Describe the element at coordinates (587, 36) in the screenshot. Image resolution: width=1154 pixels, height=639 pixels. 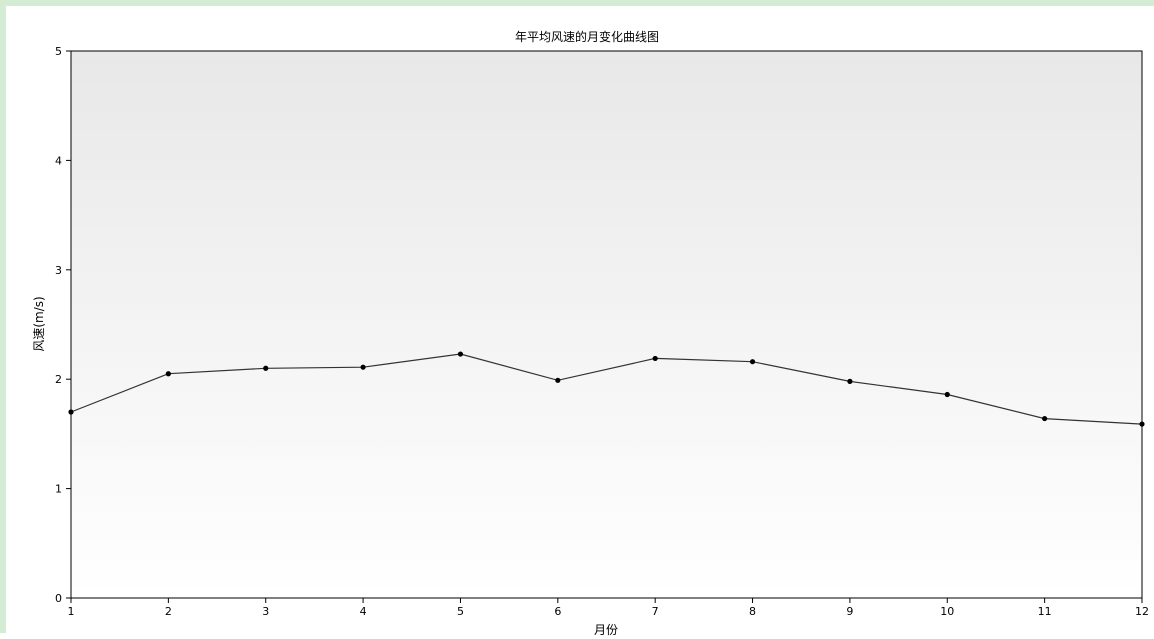
I see `chart-title: 年平均风速的月变化曲线图` at that location.